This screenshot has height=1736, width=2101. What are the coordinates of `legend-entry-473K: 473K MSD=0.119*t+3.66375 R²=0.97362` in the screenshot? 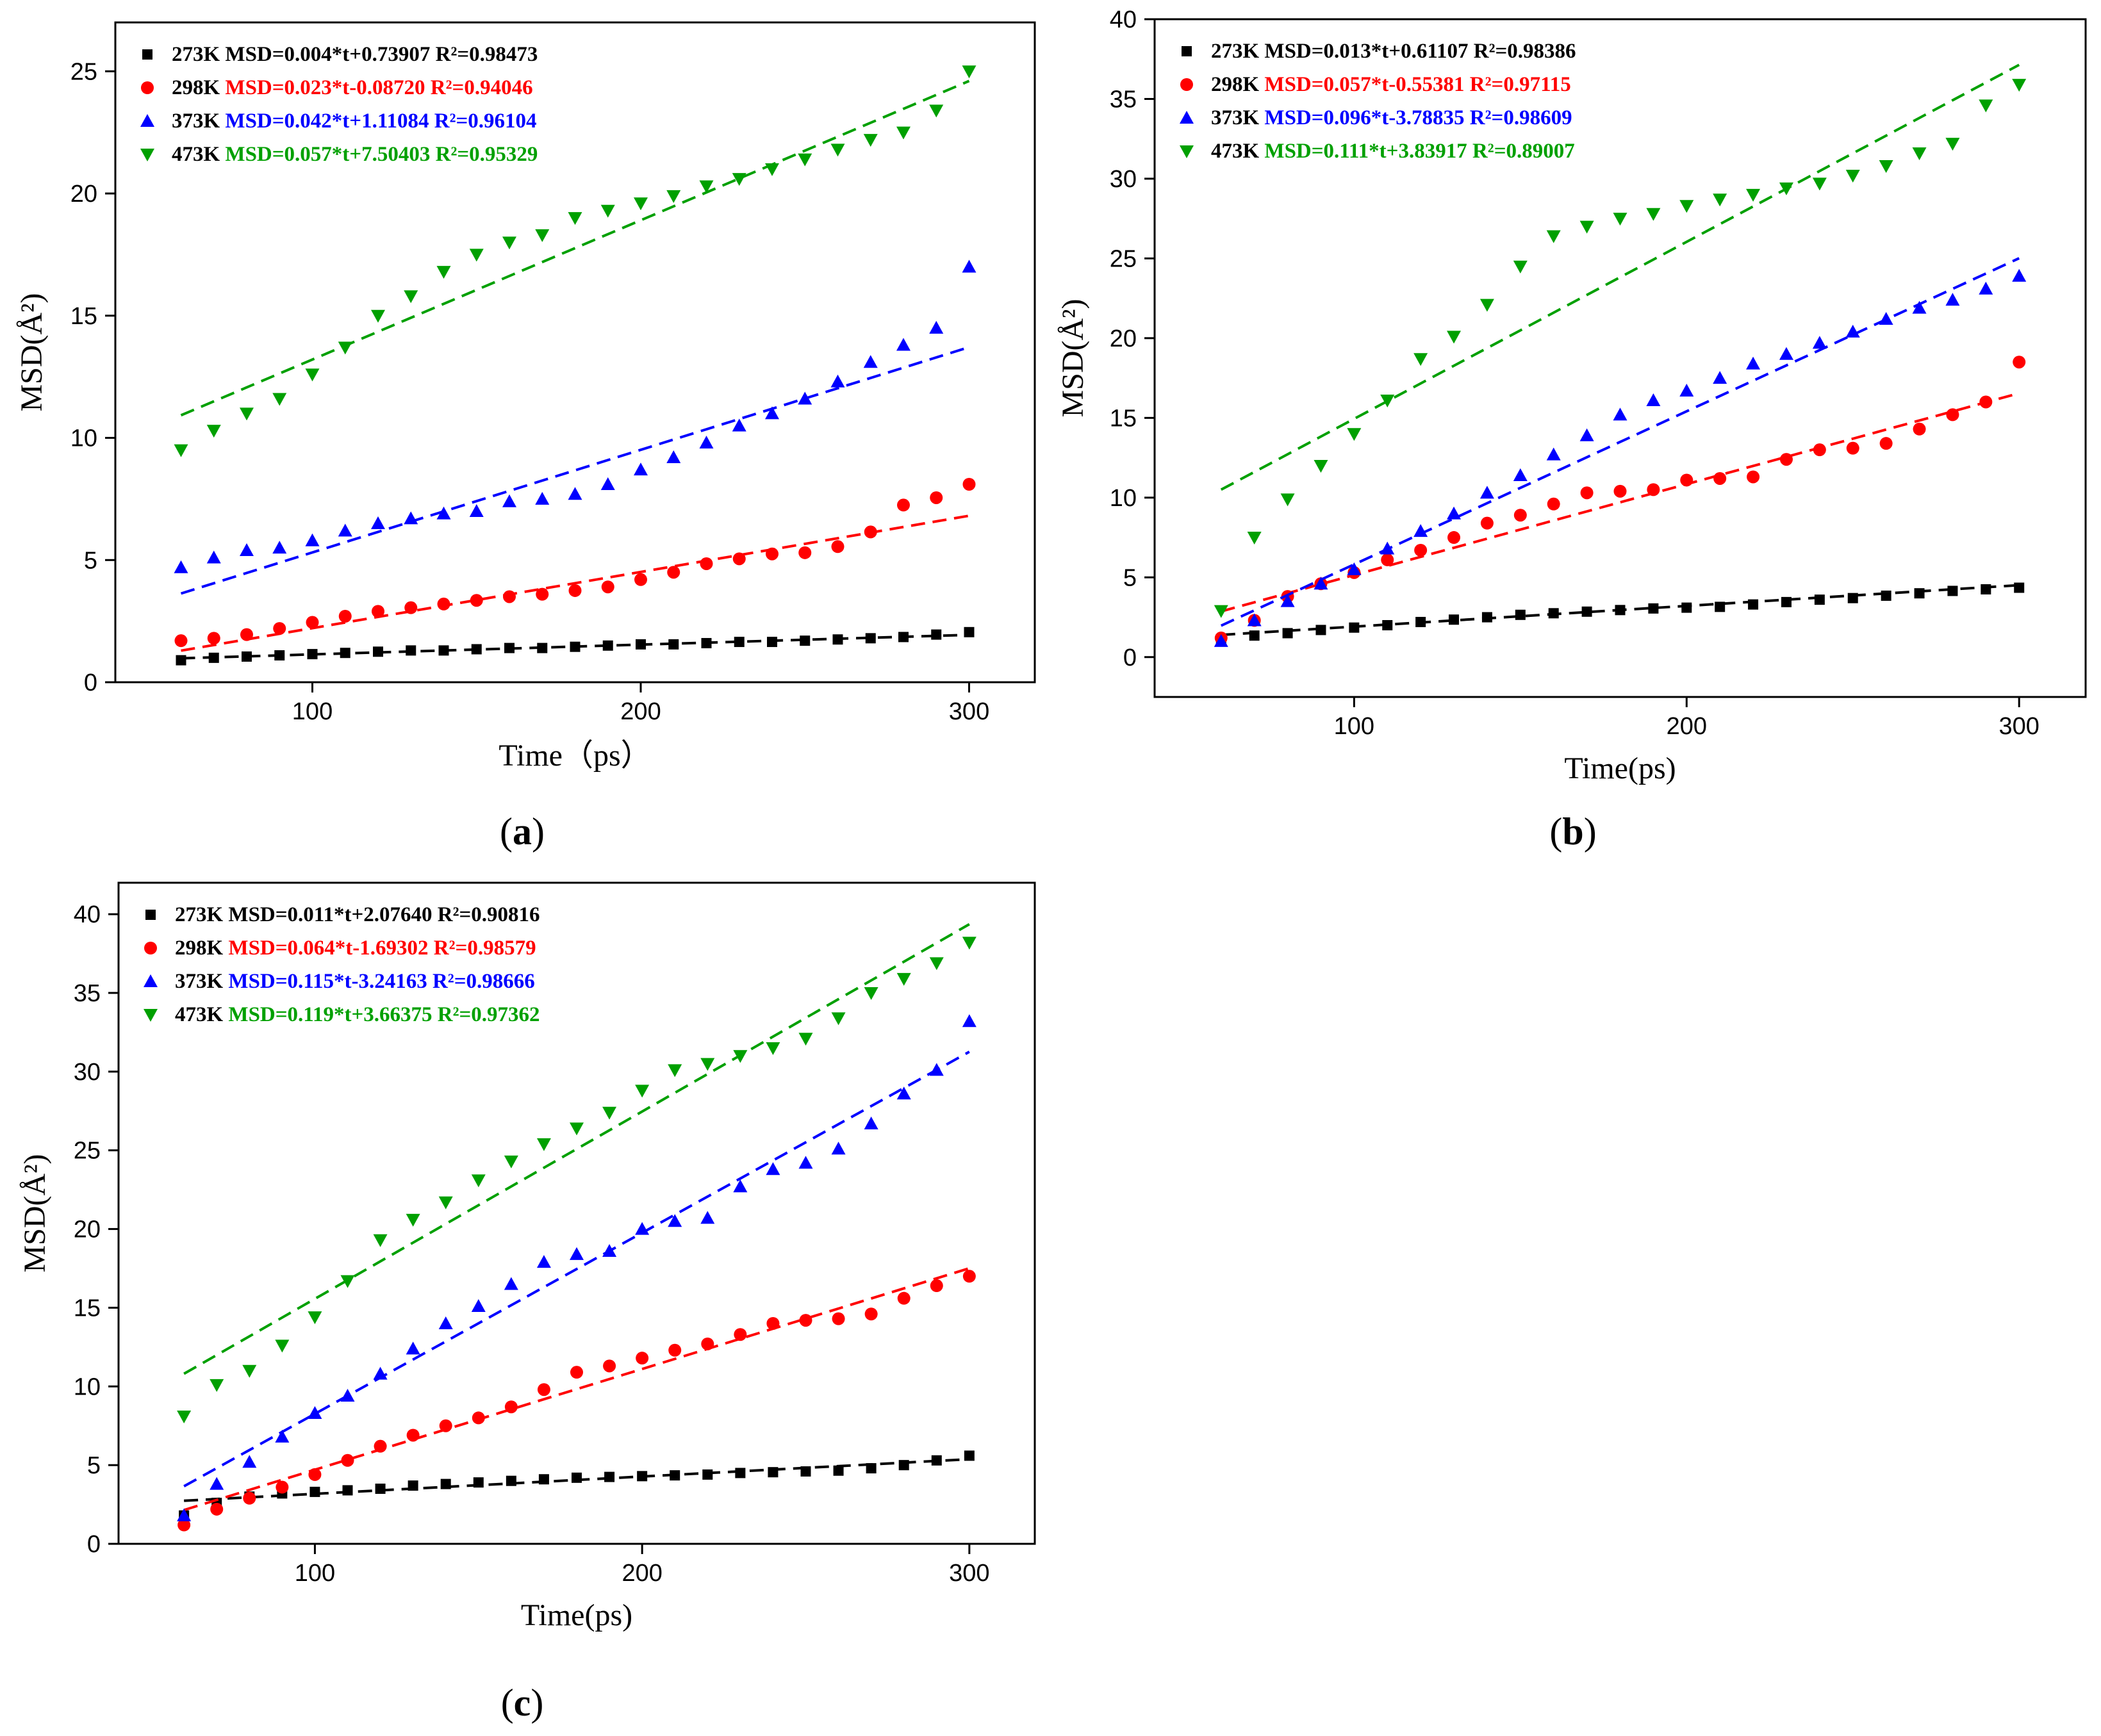 It's located at (357, 1014).